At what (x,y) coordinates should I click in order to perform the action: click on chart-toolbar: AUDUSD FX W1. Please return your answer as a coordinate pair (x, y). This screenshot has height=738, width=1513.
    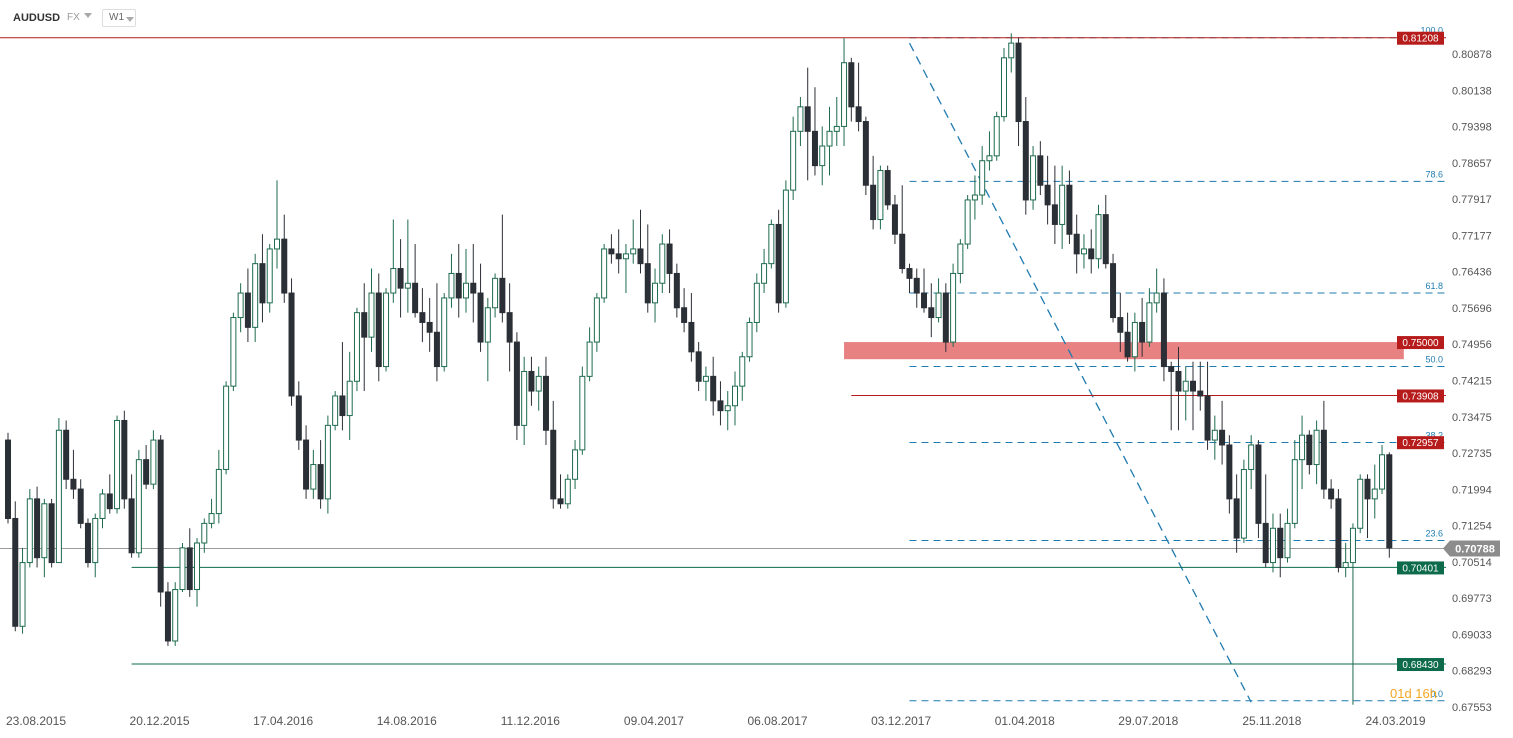
    Looking at the image, I should click on (756, 18).